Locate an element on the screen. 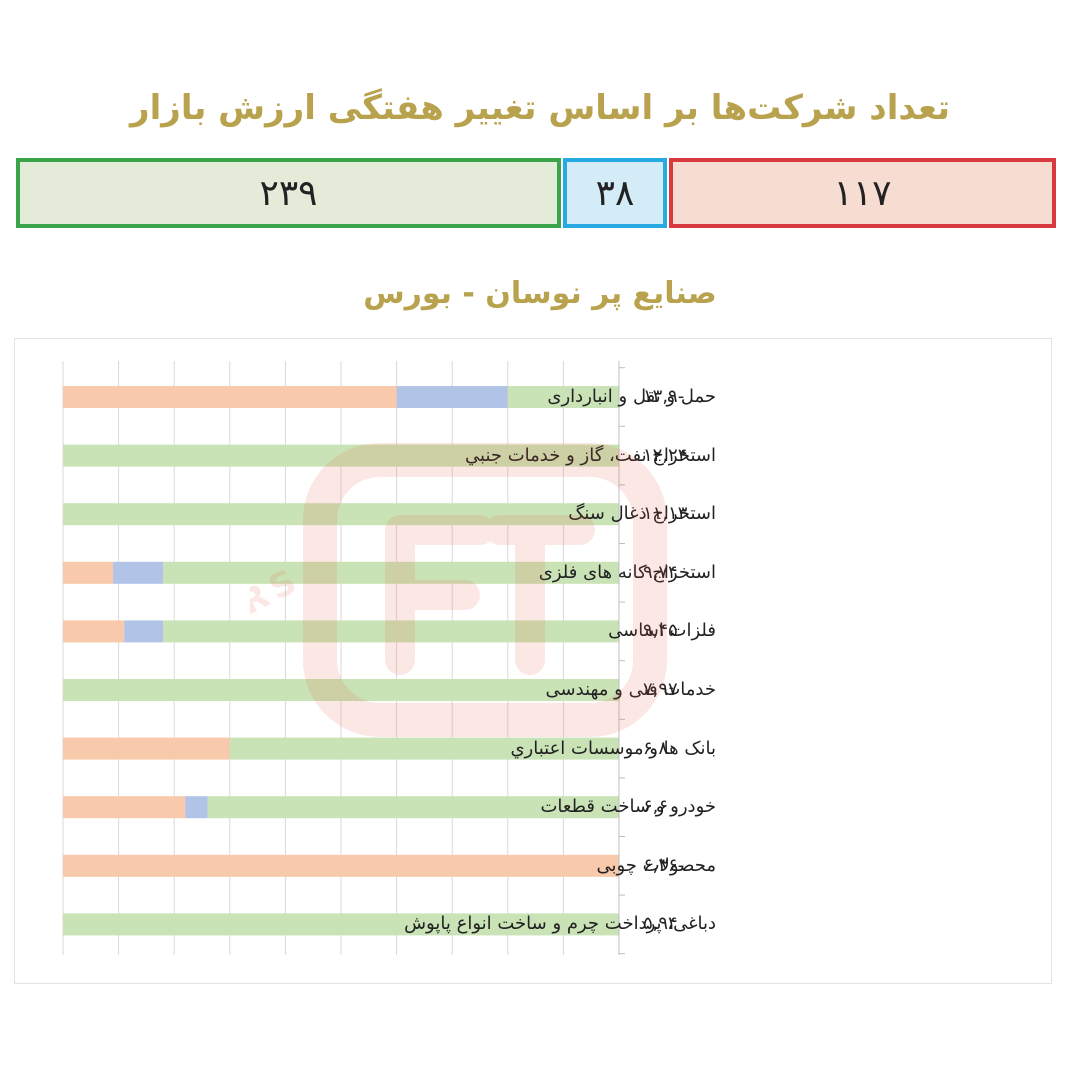 This screenshot has width=1080, height=1080. value-label: ۷,۹۷ is located at coordinates (660, 689).